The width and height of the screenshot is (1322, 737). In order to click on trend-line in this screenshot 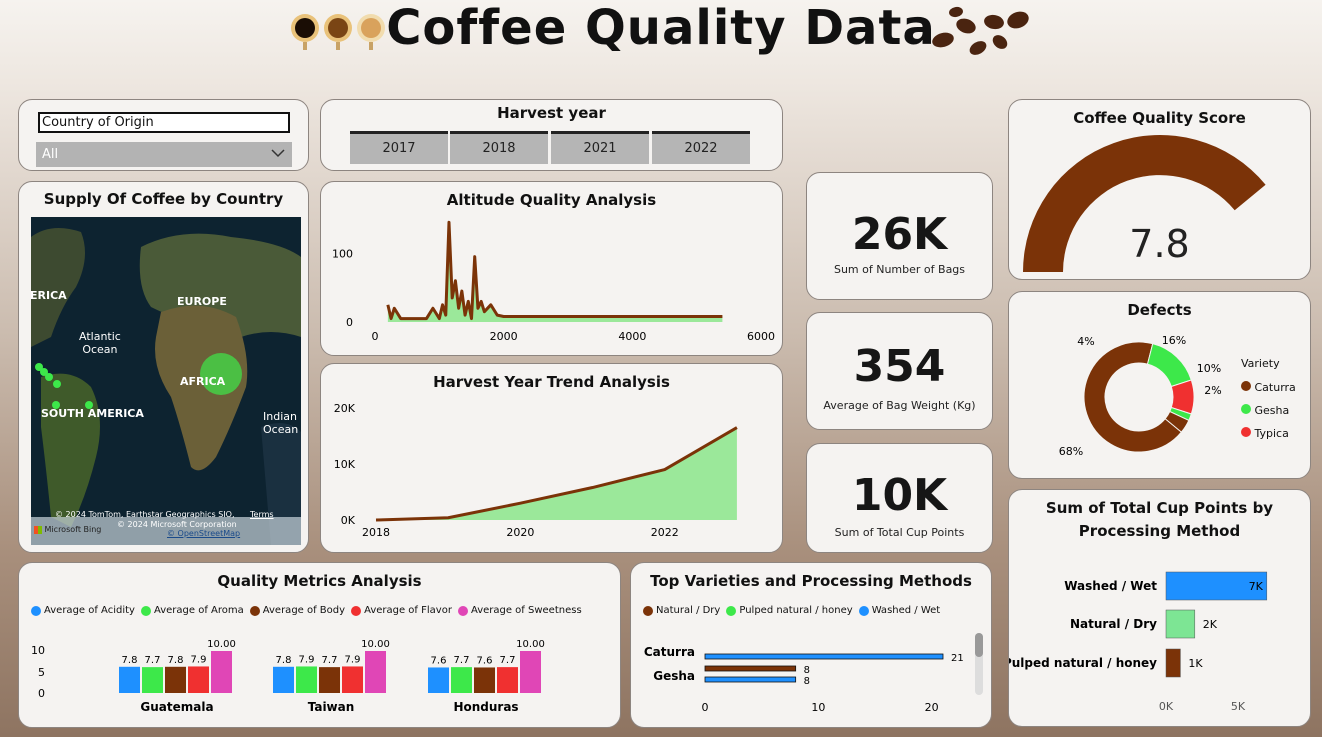, I will do `click(556, 474)`.